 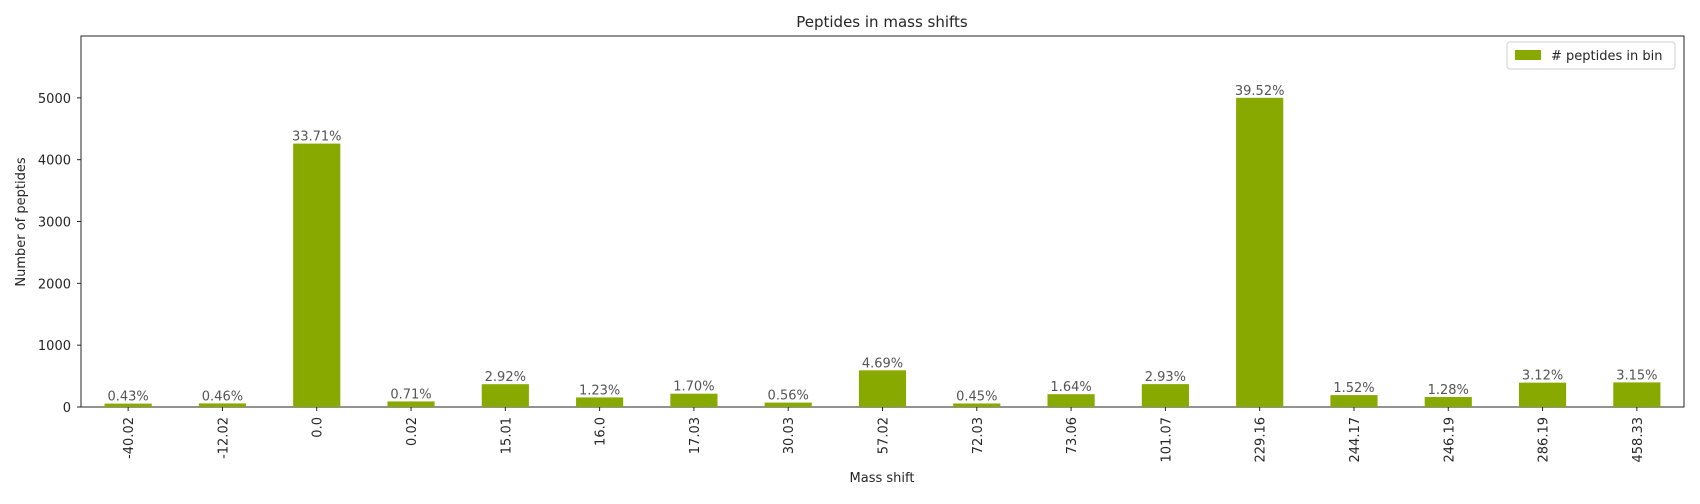 I want to click on bar-value-label: 3.15%, so click(x=1636, y=375).